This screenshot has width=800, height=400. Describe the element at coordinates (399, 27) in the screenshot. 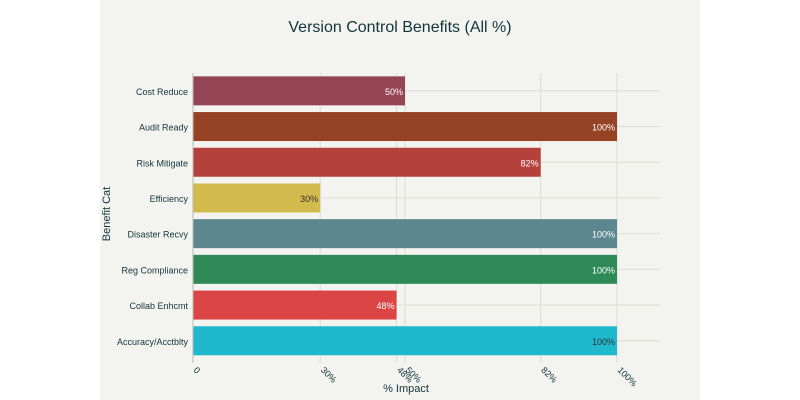

I see `chart-title: Version Control Benefits (All %)` at that location.